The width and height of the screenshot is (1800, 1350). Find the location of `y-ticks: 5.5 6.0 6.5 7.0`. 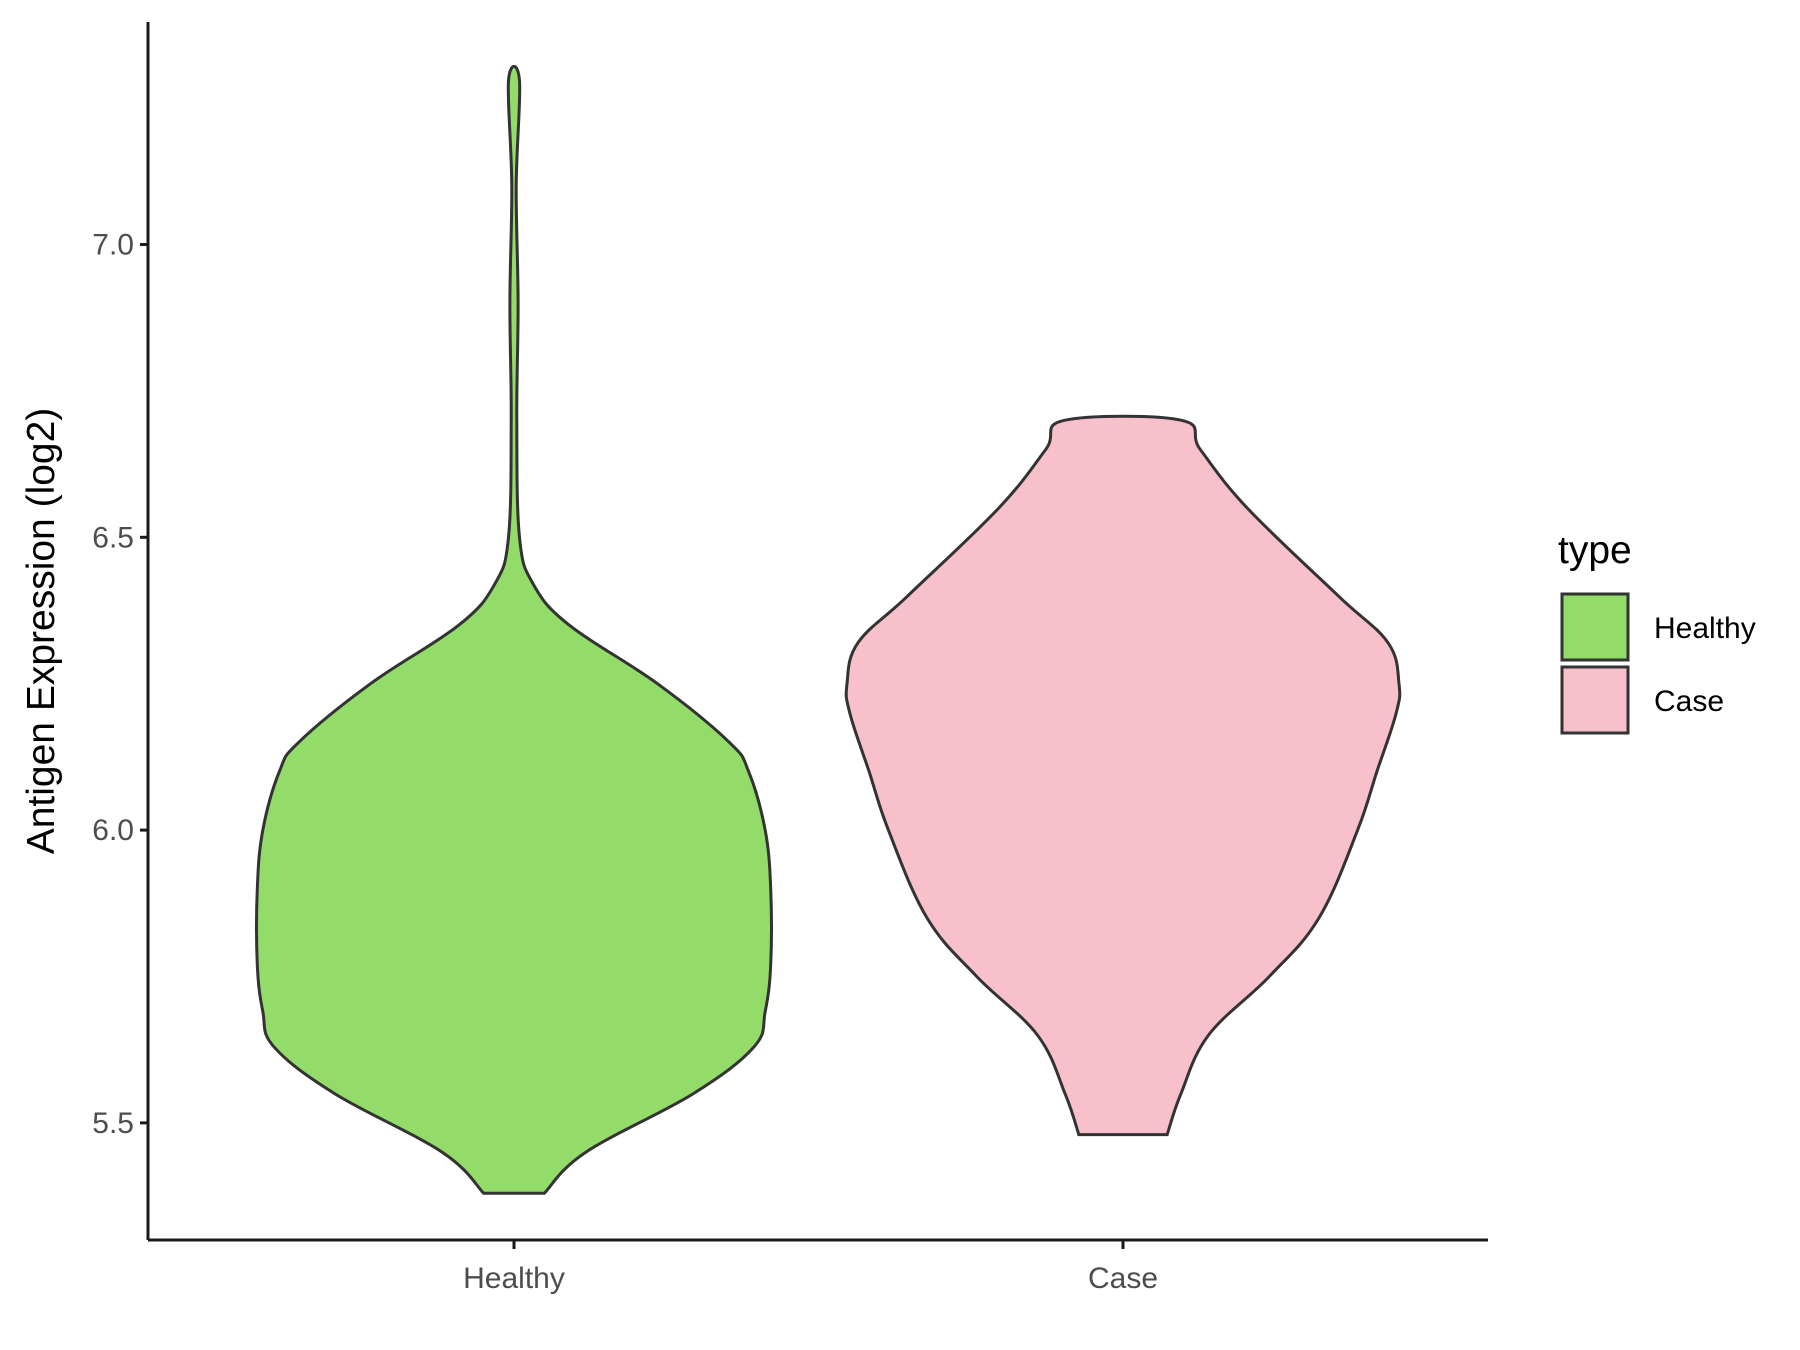

y-ticks: 5.5 6.0 6.5 7.0 is located at coordinates (120, 684).